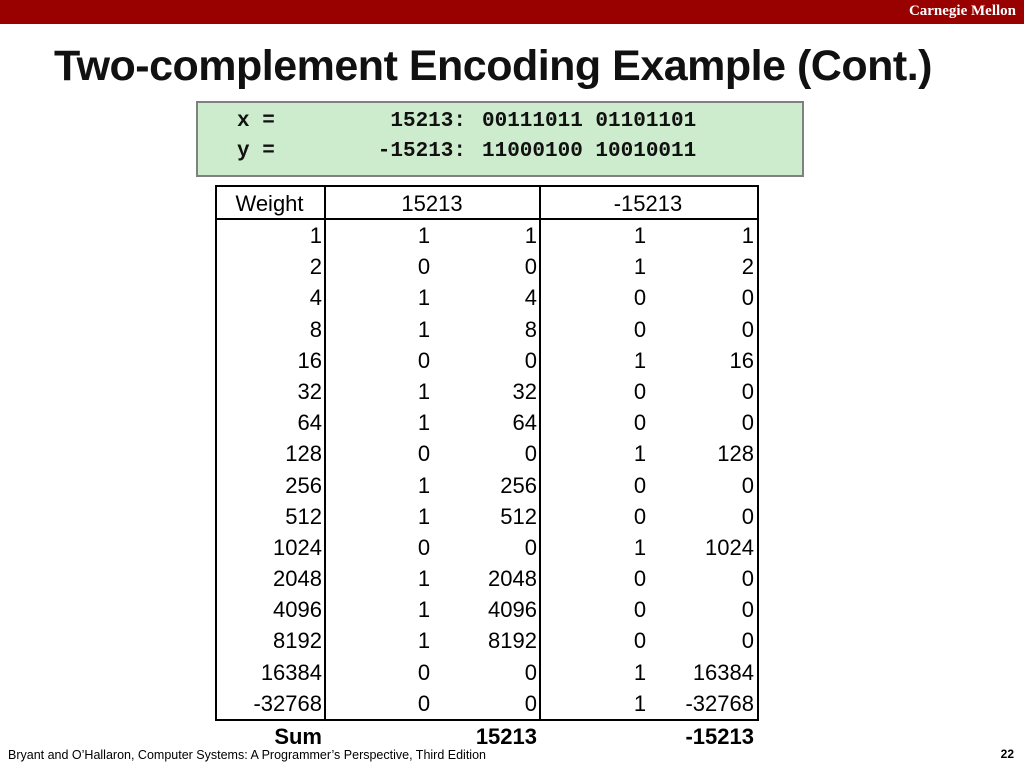  What do you see at coordinates (500, 139) in the screenshot?
I see `code-box` at bounding box center [500, 139].